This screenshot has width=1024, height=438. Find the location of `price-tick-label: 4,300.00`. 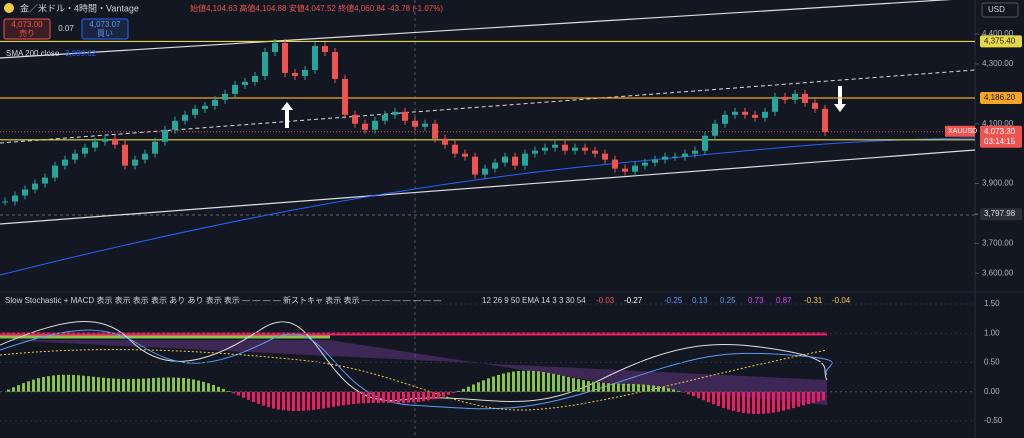

price-tick-label: 4,300.00 is located at coordinates (998, 63).